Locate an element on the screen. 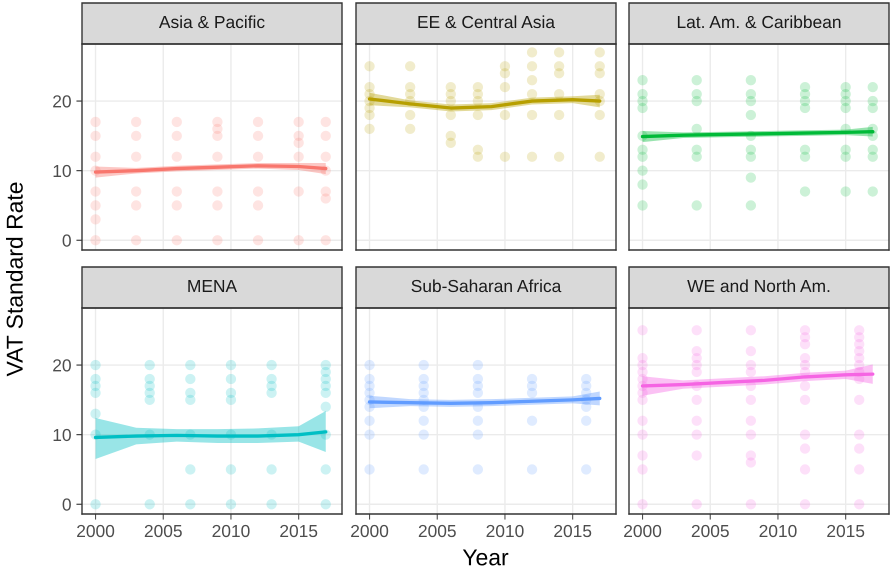 The image size is (890, 578). x-tick-label: 2010 is located at coordinates (505, 531).